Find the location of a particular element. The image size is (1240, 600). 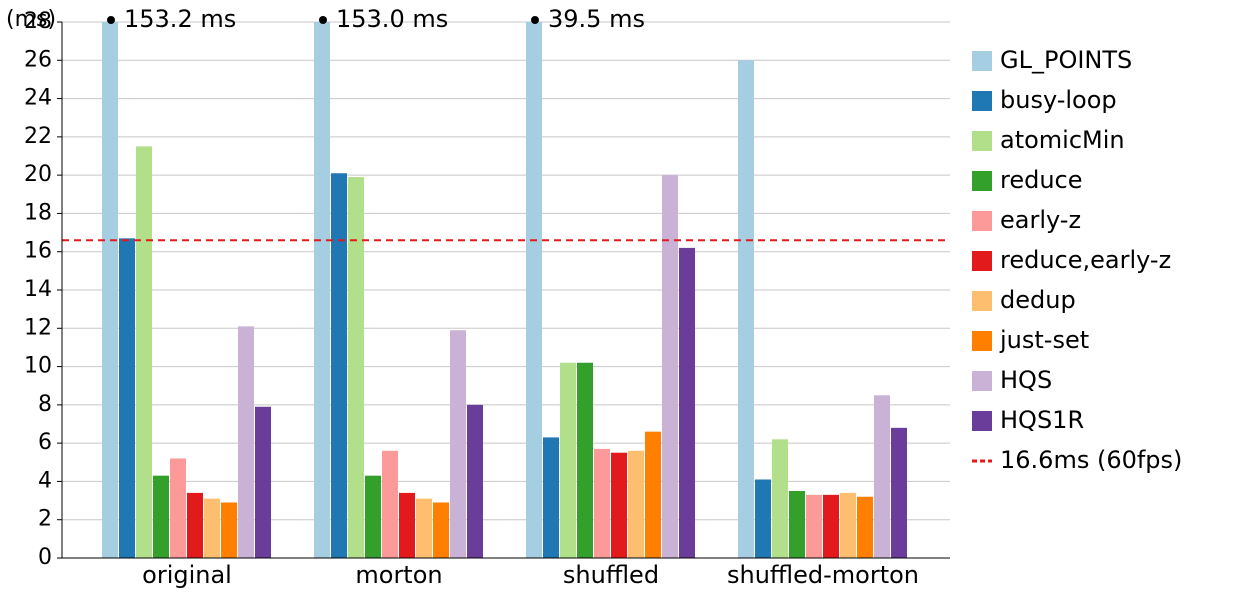

legend-label: atomicMin is located at coordinates (1062, 140).